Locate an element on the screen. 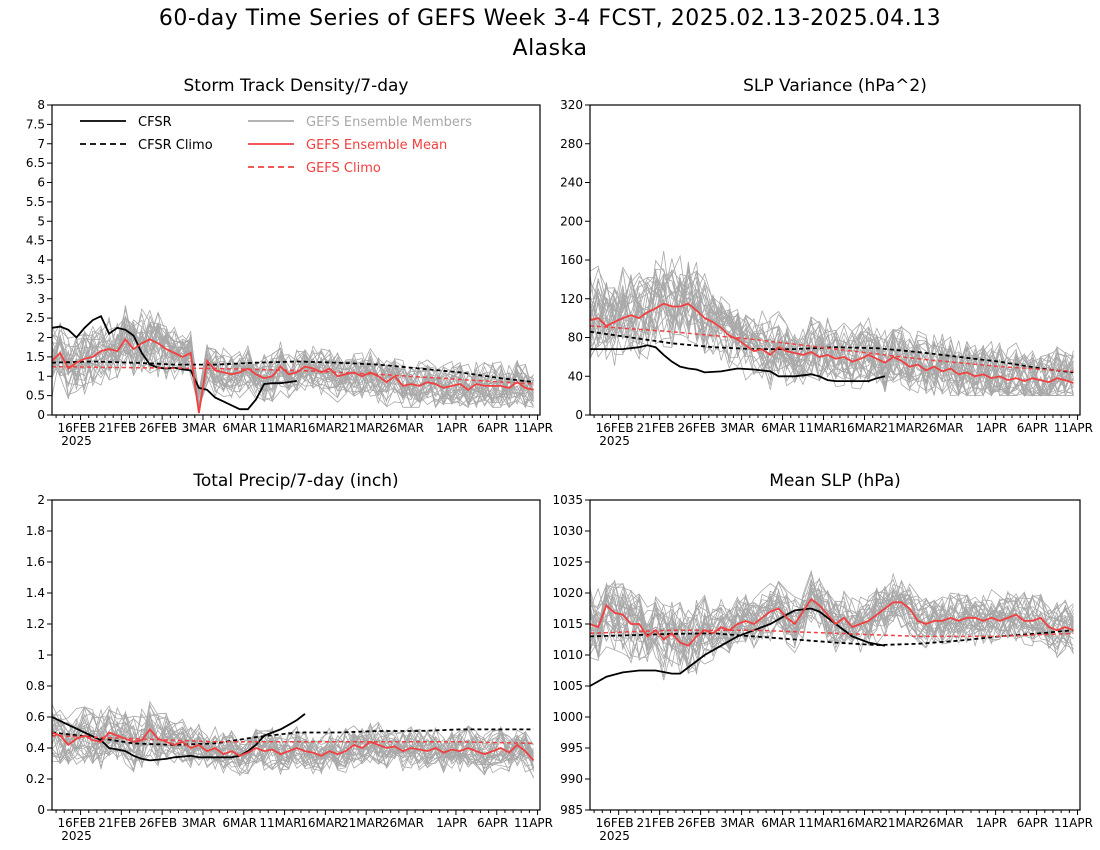 The width and height of the screenshot is (1100, 850). y-tick-label: 1020 is located at coordinates (567, 593).